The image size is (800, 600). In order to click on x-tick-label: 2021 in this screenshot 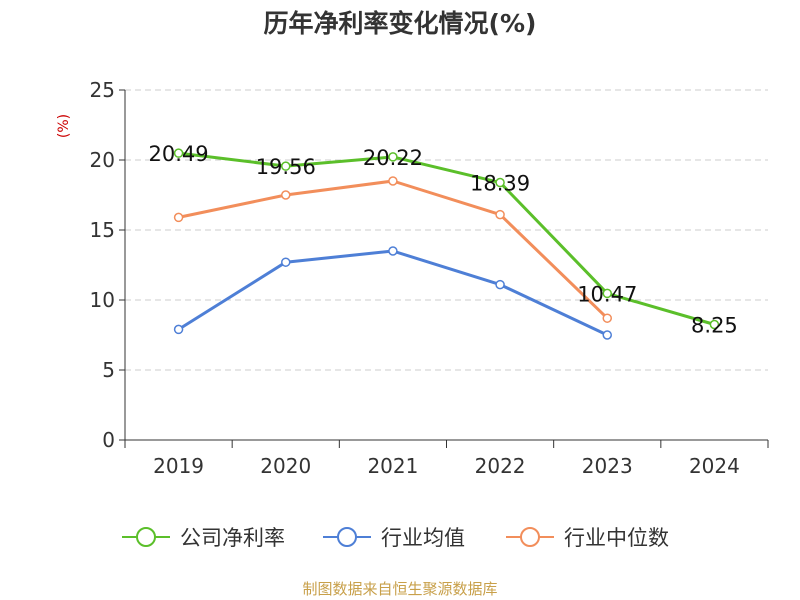, I will do `click(392, 466)`.